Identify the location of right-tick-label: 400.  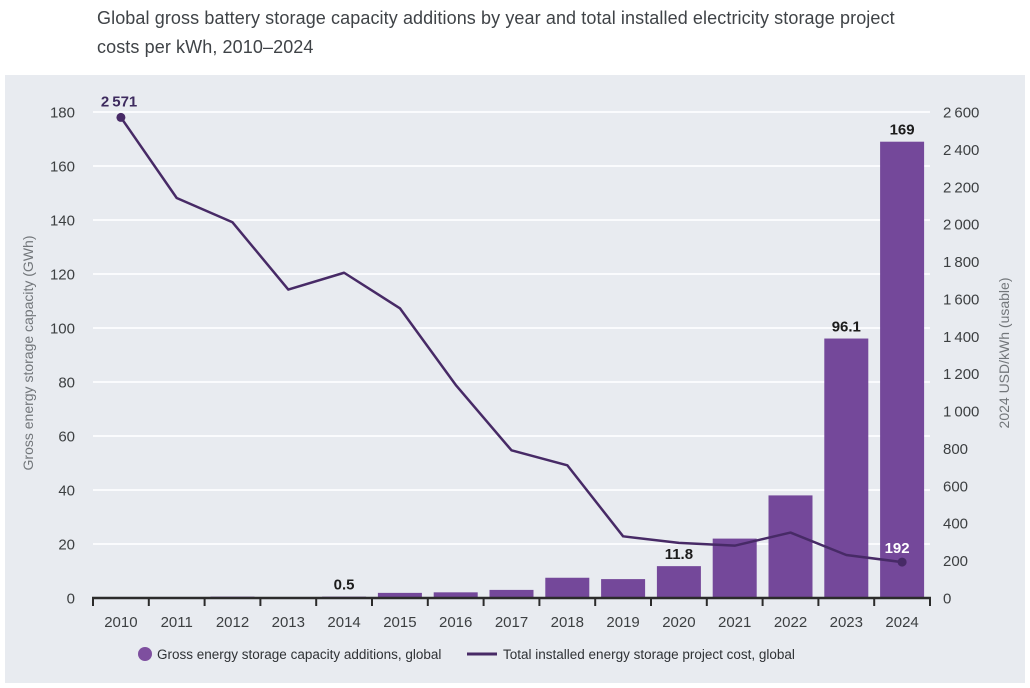
(955, 524).